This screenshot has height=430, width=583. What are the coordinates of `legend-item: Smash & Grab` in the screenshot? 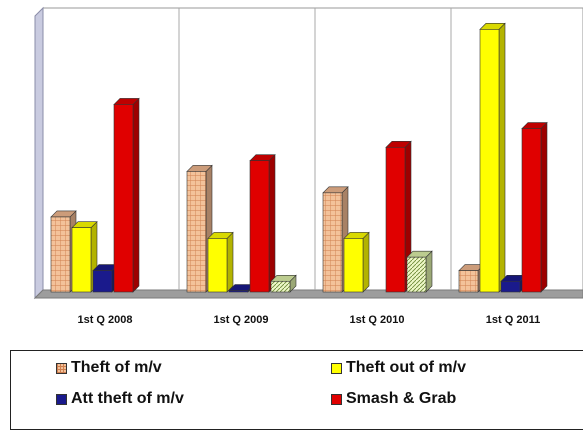 It's located at (393, 399).